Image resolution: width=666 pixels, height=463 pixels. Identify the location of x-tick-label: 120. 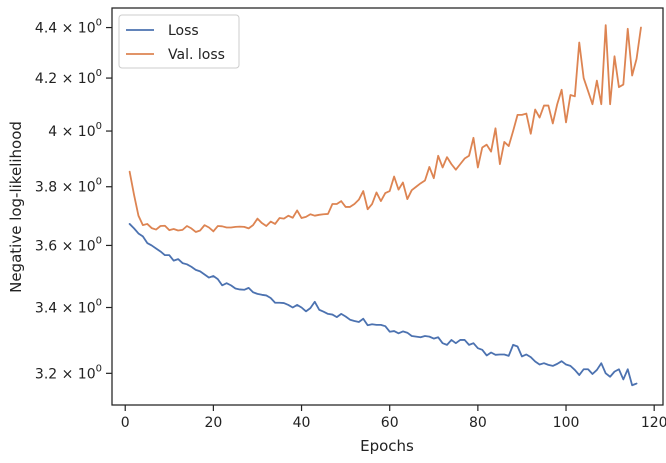
(653, 423).